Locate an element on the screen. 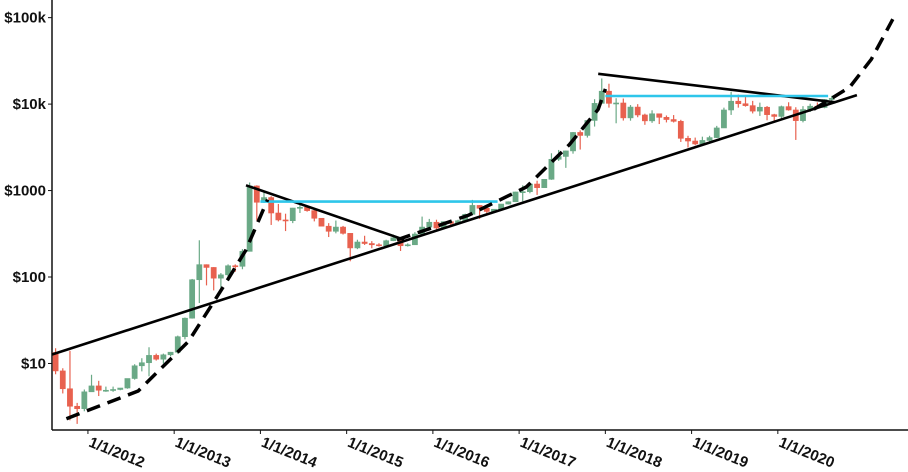 The height and width of the screenshot is (472, 908). x-tick-label: 1/1/2014 is located at coordinates (289, 453).